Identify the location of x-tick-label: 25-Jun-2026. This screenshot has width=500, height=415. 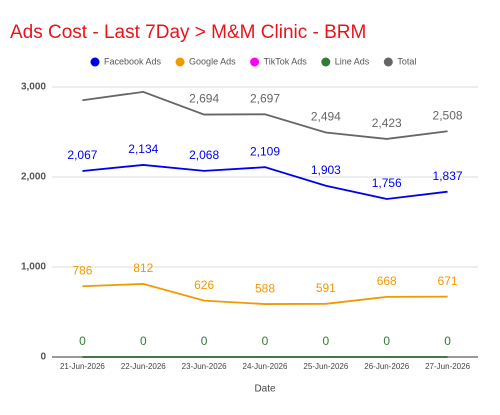
(325, 366).